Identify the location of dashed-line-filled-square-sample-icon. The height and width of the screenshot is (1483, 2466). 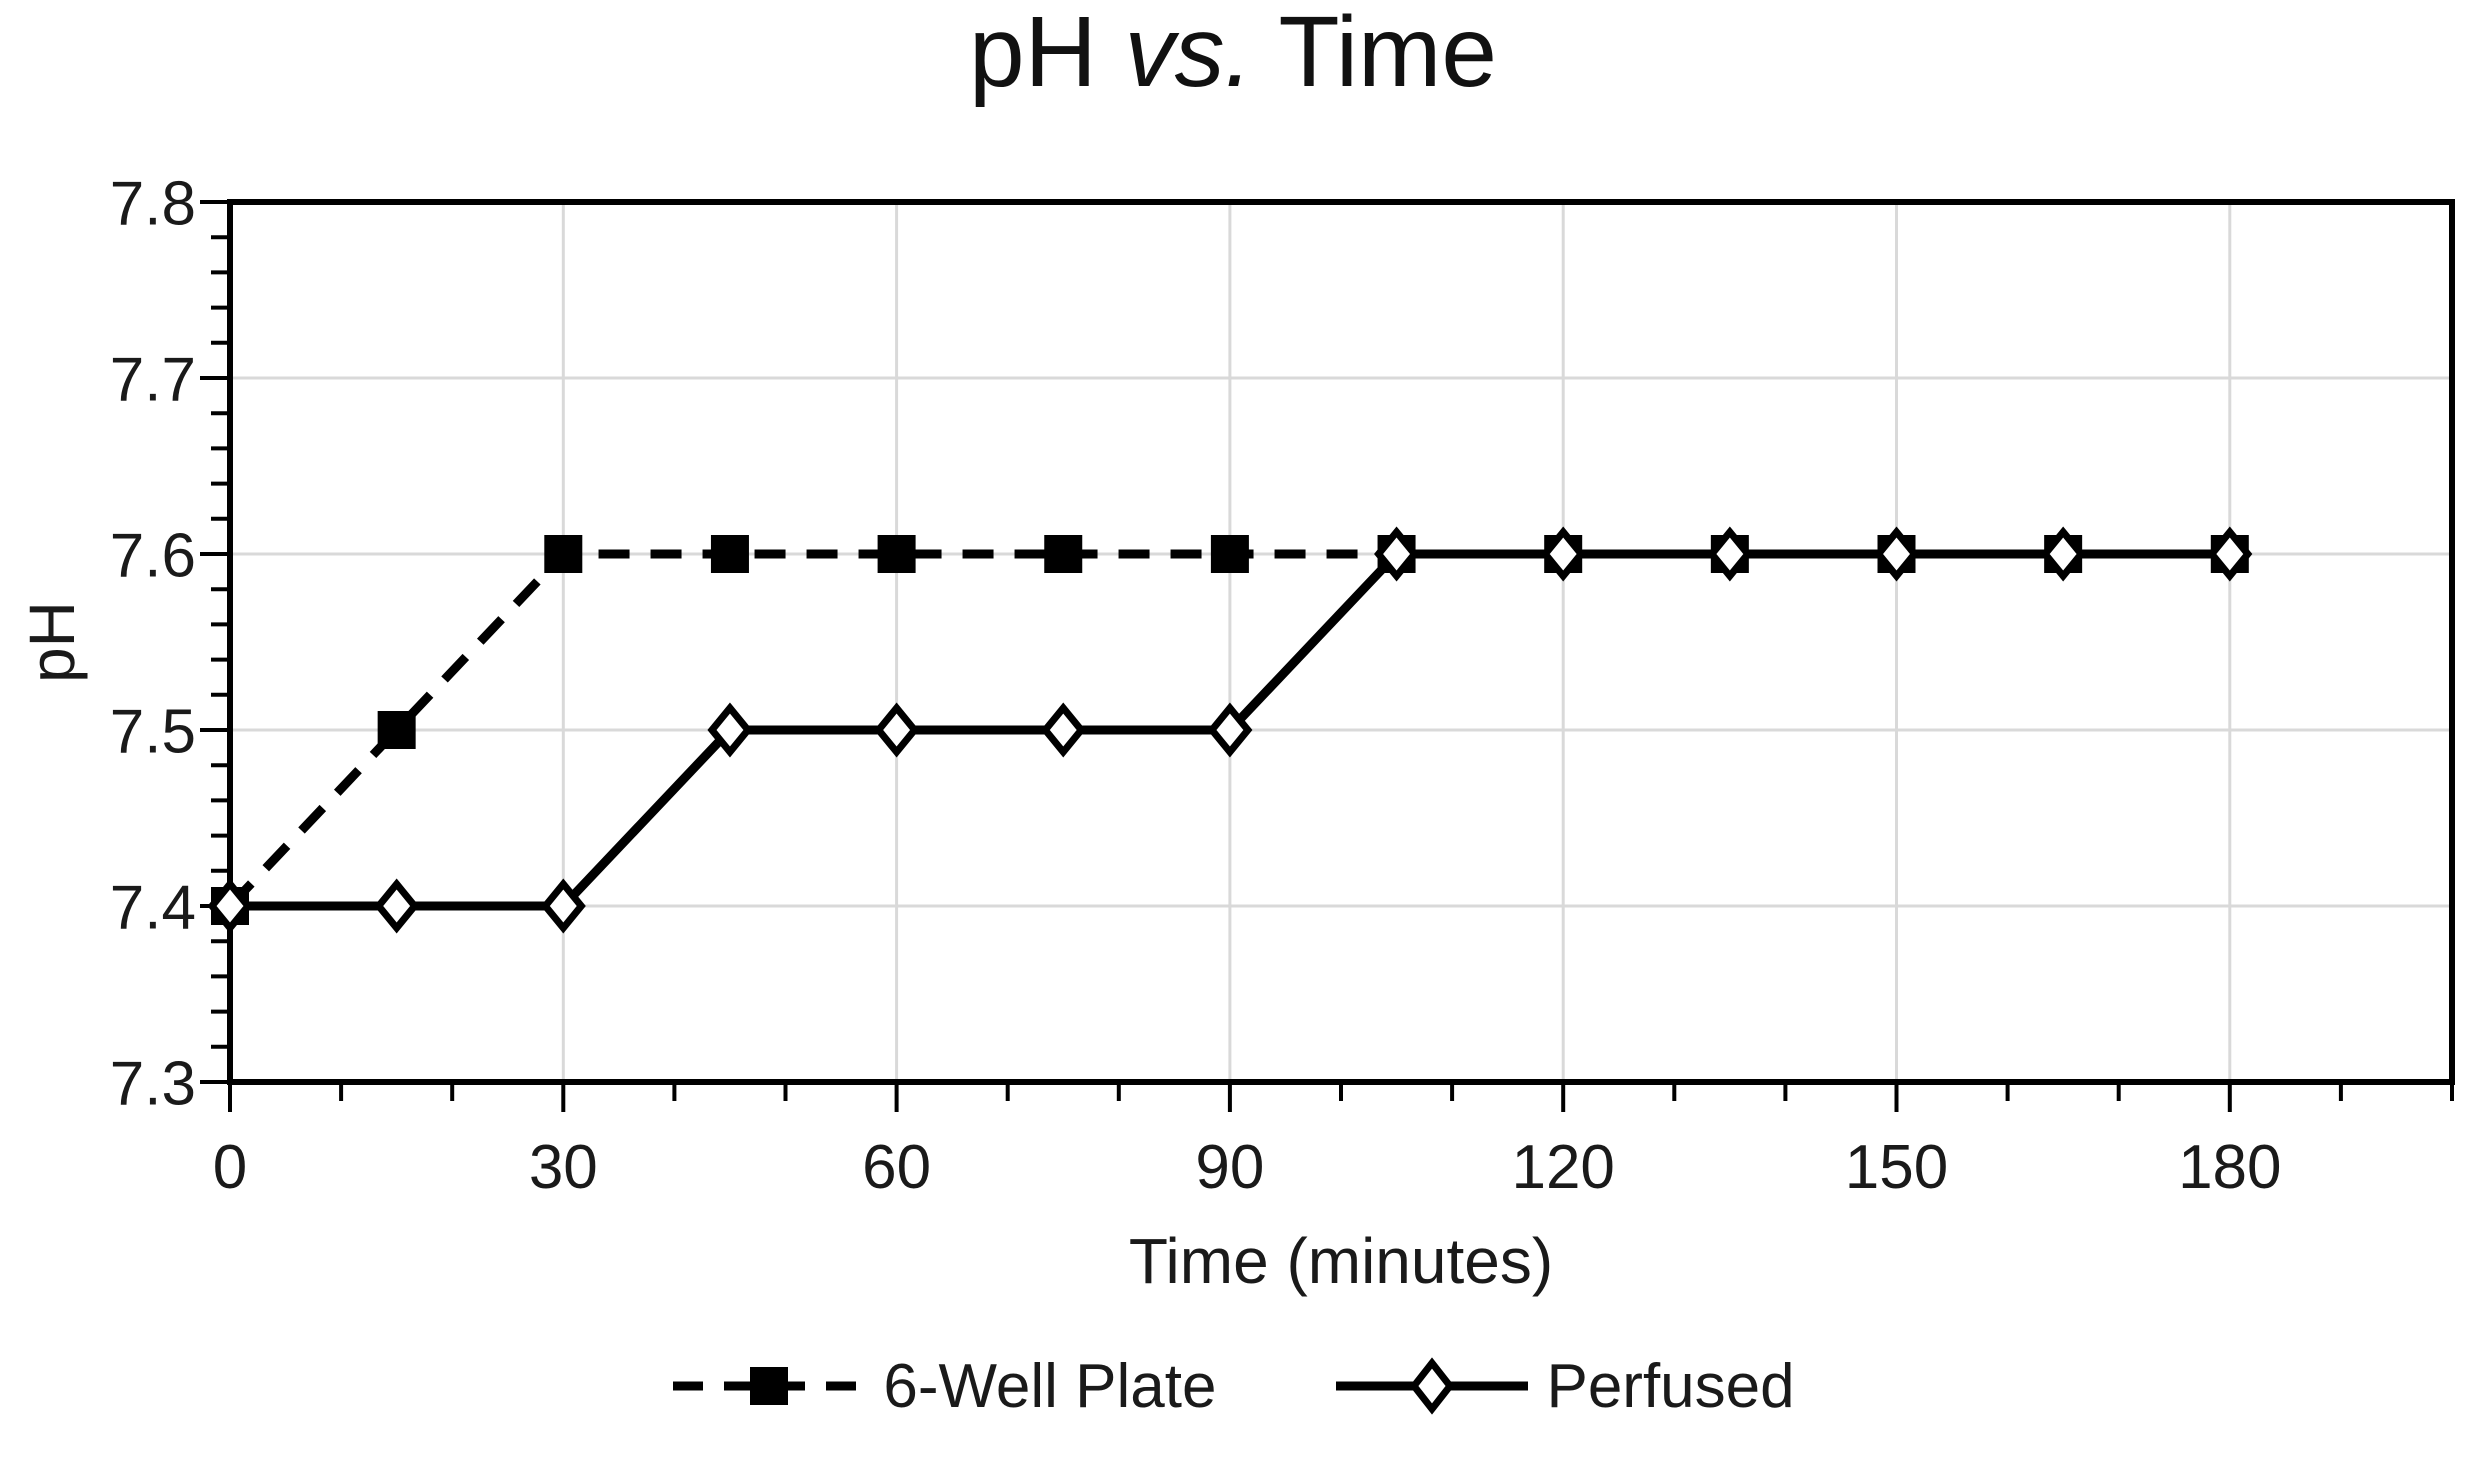
(769, 1386).